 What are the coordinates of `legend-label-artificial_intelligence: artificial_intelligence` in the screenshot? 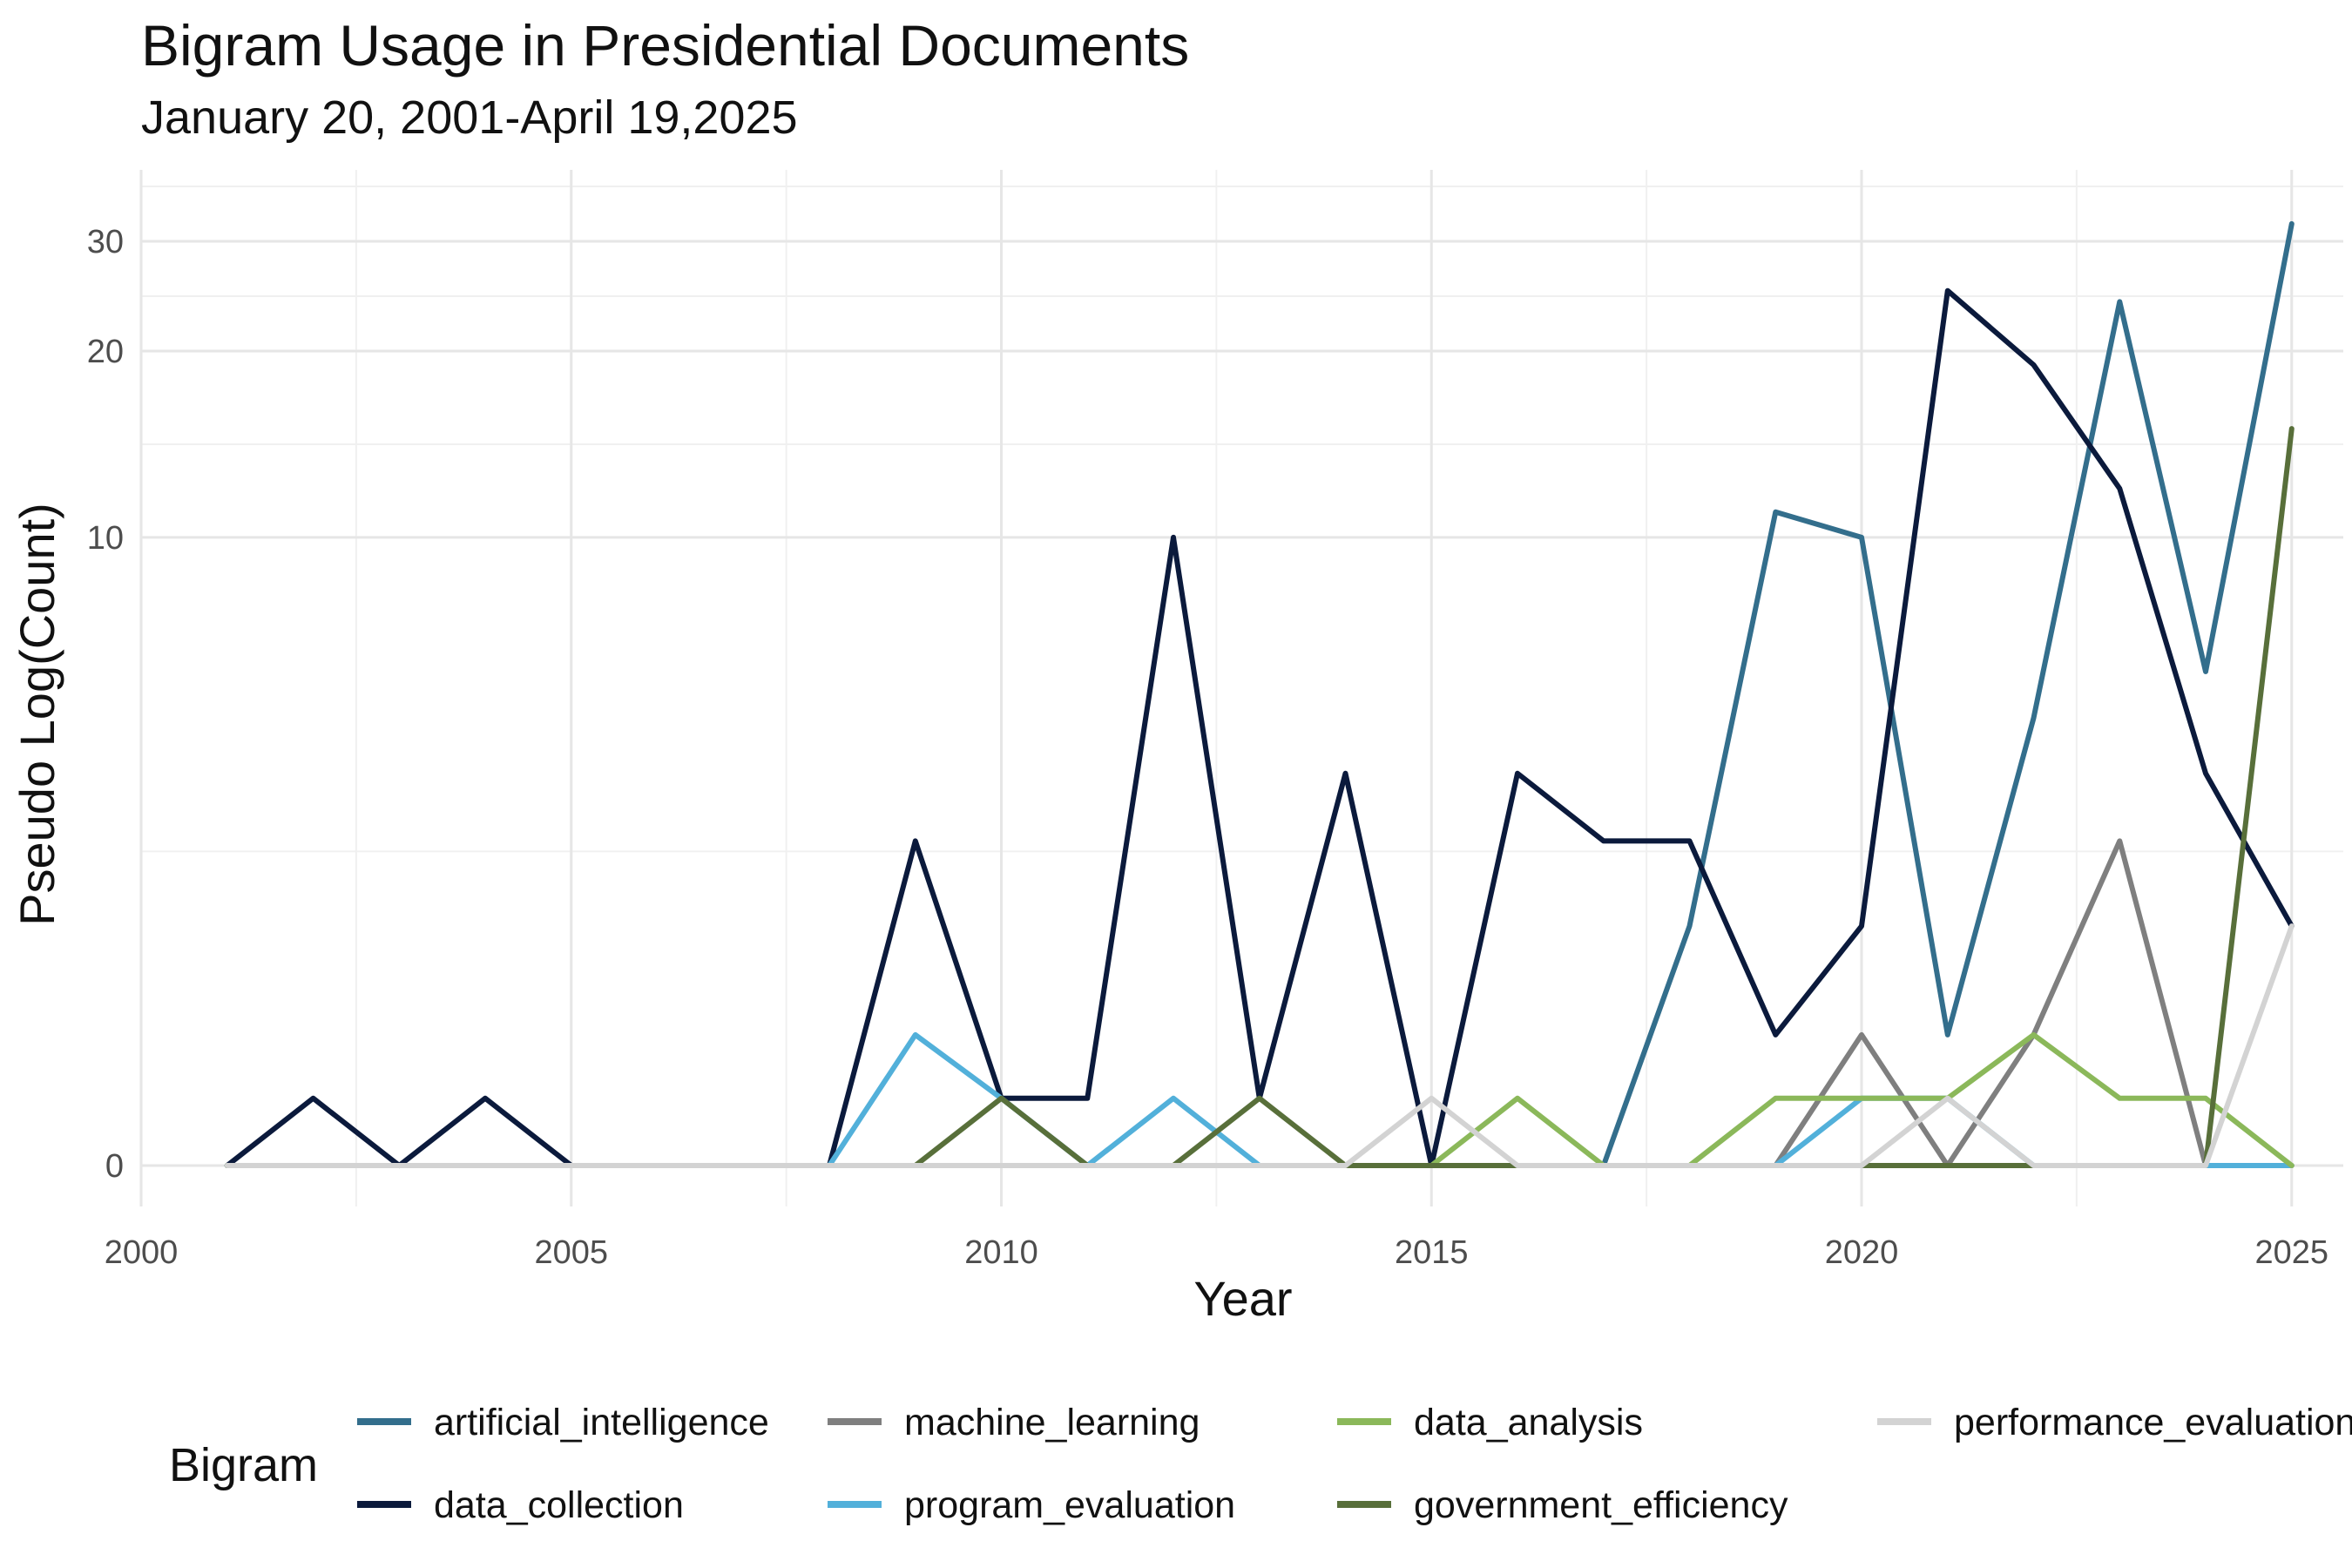 It's located at (601, 1422).